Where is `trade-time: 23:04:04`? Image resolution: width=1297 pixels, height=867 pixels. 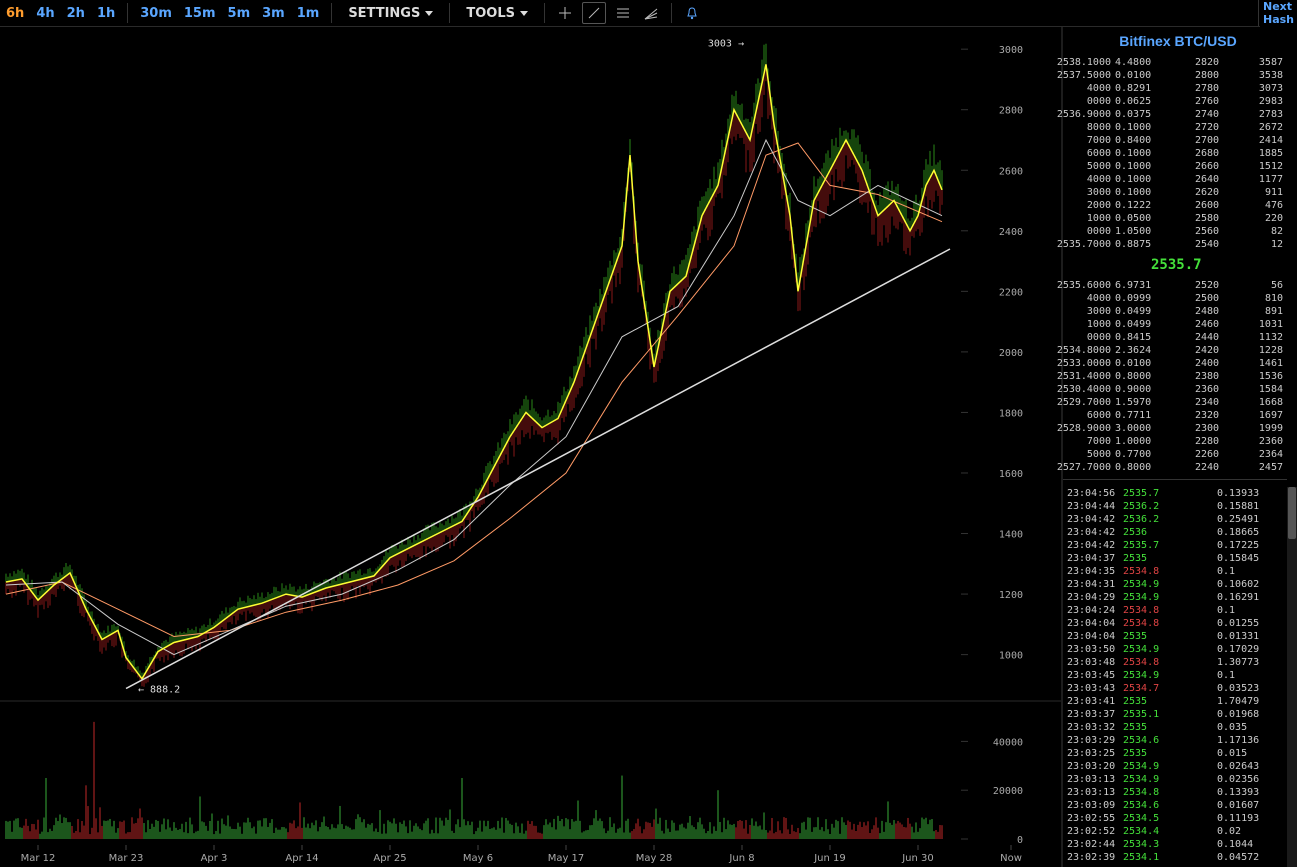
trade-time: 23:04:04 is located at coordinates (1091, 623).